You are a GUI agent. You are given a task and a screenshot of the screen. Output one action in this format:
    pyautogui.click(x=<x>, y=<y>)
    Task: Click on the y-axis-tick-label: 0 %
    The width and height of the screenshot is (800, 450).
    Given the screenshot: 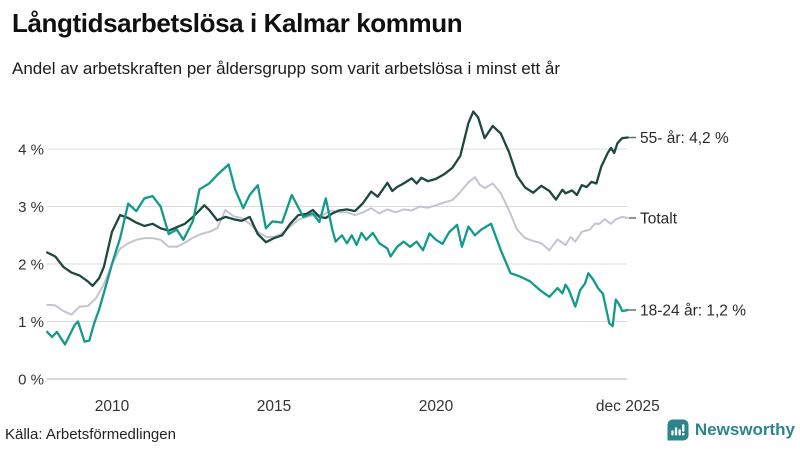 What is the action you would take?
    pyautogui.click(x=31, y=380)
    